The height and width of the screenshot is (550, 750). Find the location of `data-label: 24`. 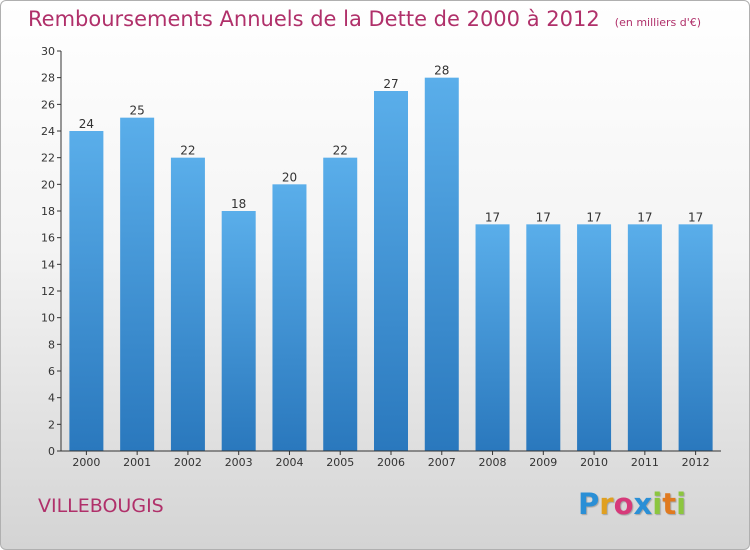

data-label: 24 is located at coordinates (86, 124).